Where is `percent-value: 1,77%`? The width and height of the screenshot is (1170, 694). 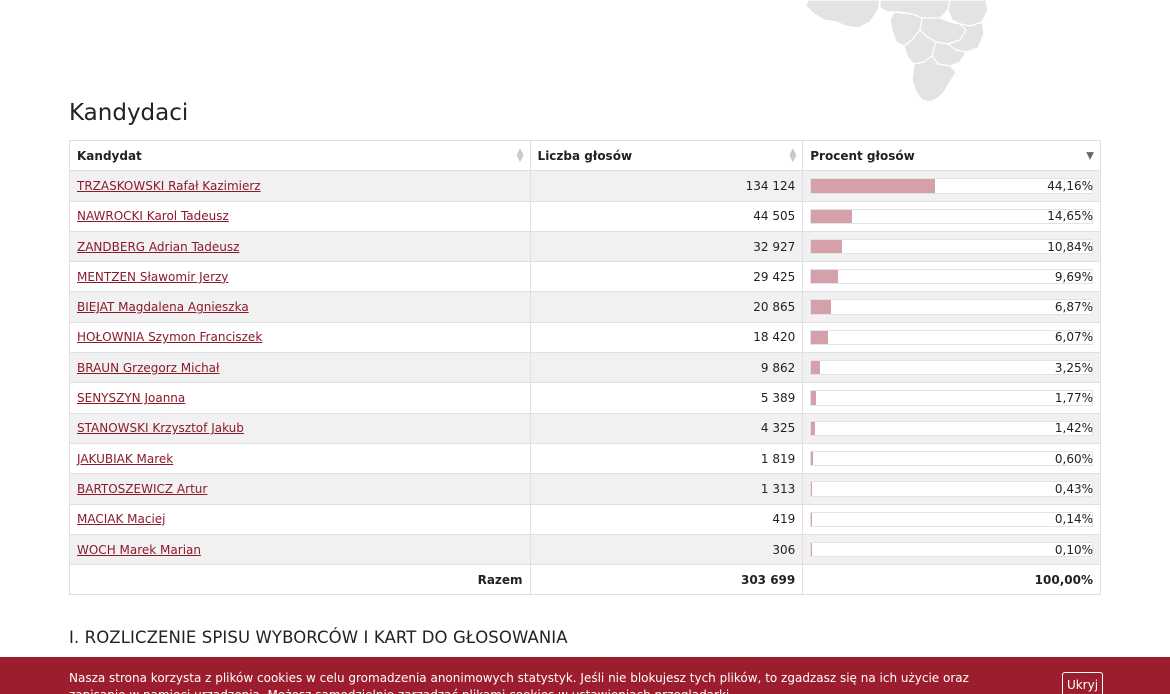 percent-value: 1,77% is located at coordinates (1073, 398).